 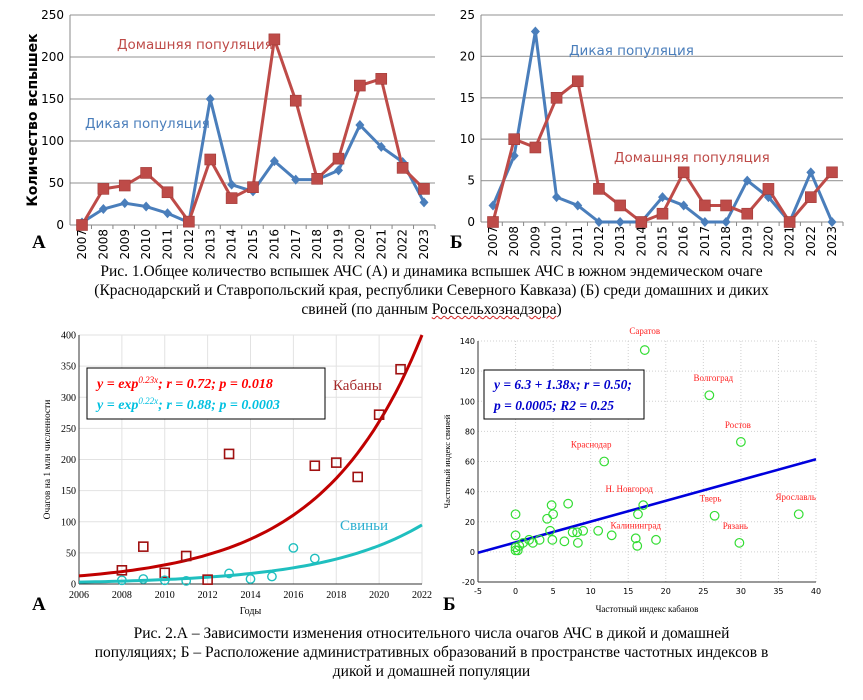 I want to click on x-tick-label: 2017, so click(x=705, y=241).